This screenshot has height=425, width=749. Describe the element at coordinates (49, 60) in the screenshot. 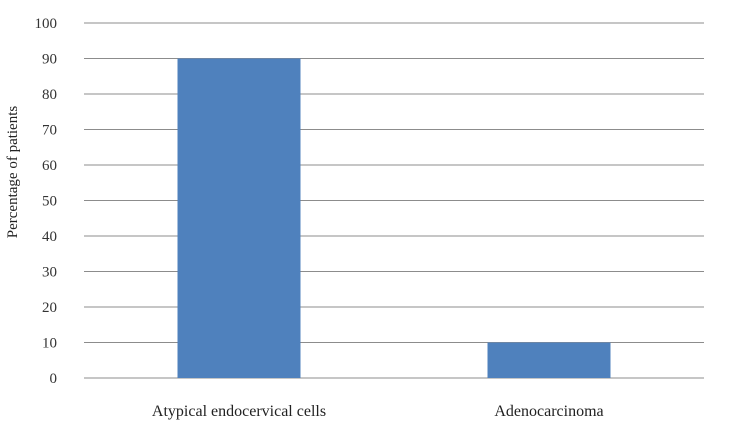

I see `y-tick-label-90: 90` at that location.